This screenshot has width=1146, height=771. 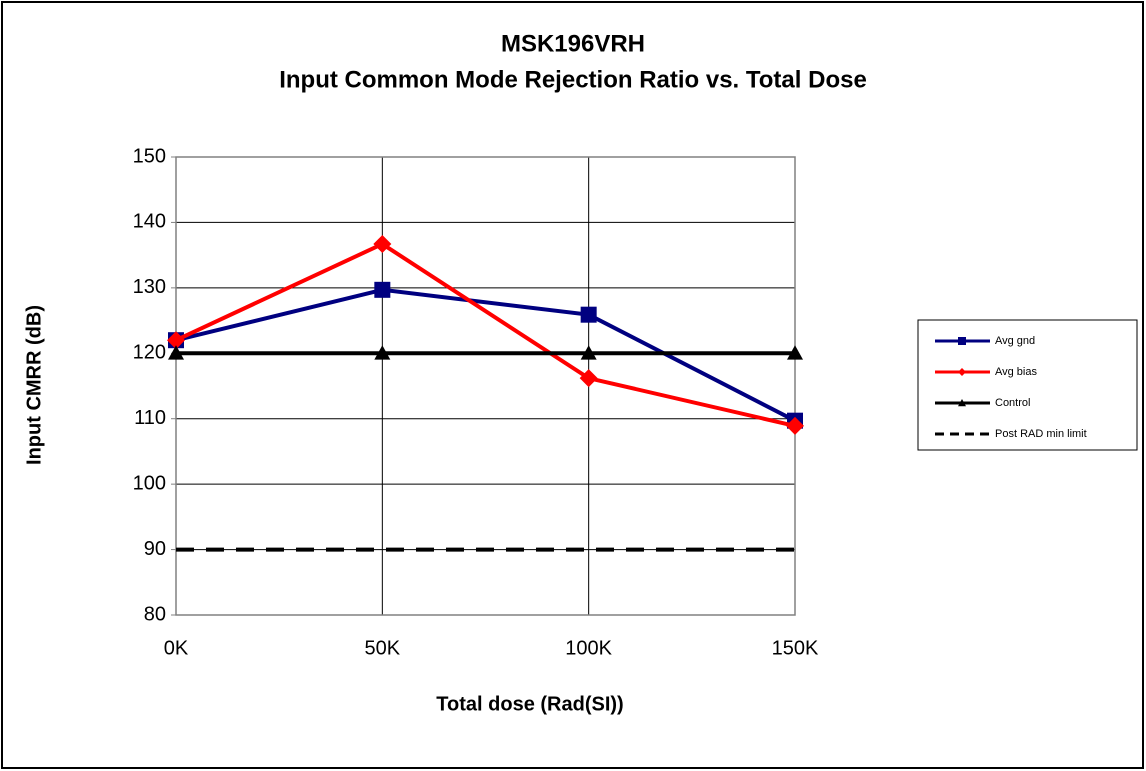 What do you see at coordinates (573, 43) in the screenshot?
I see `chart-title: MSK196VRH` at bounding box center [573, 43].